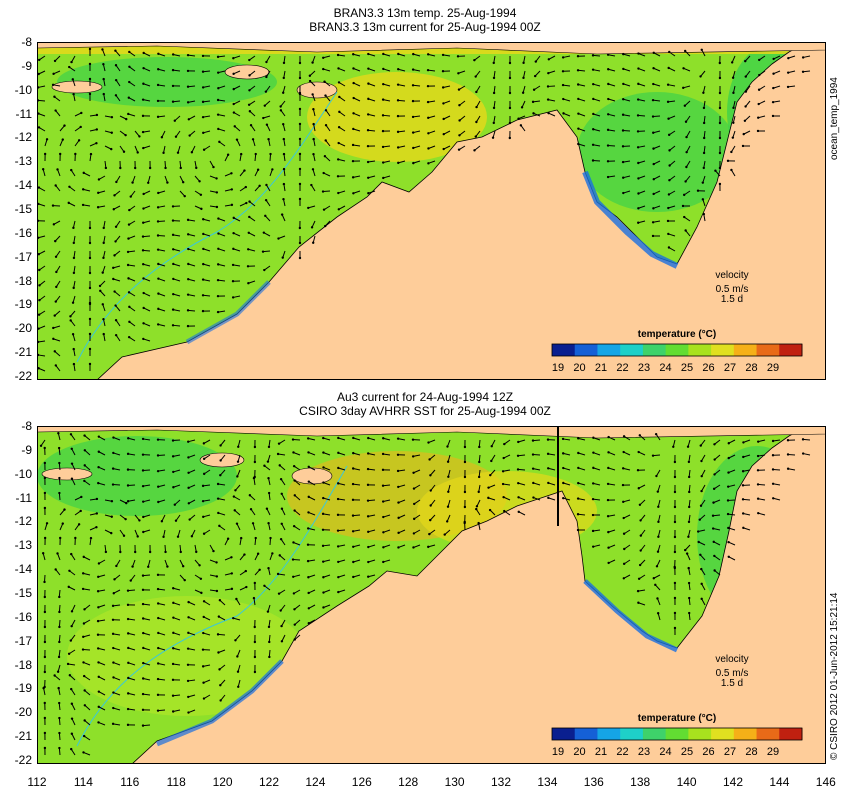  What do you see at coordinates (23, 89) in the screenshot?
I see `y-tick-label: -10` at bounding box center [23, 89].